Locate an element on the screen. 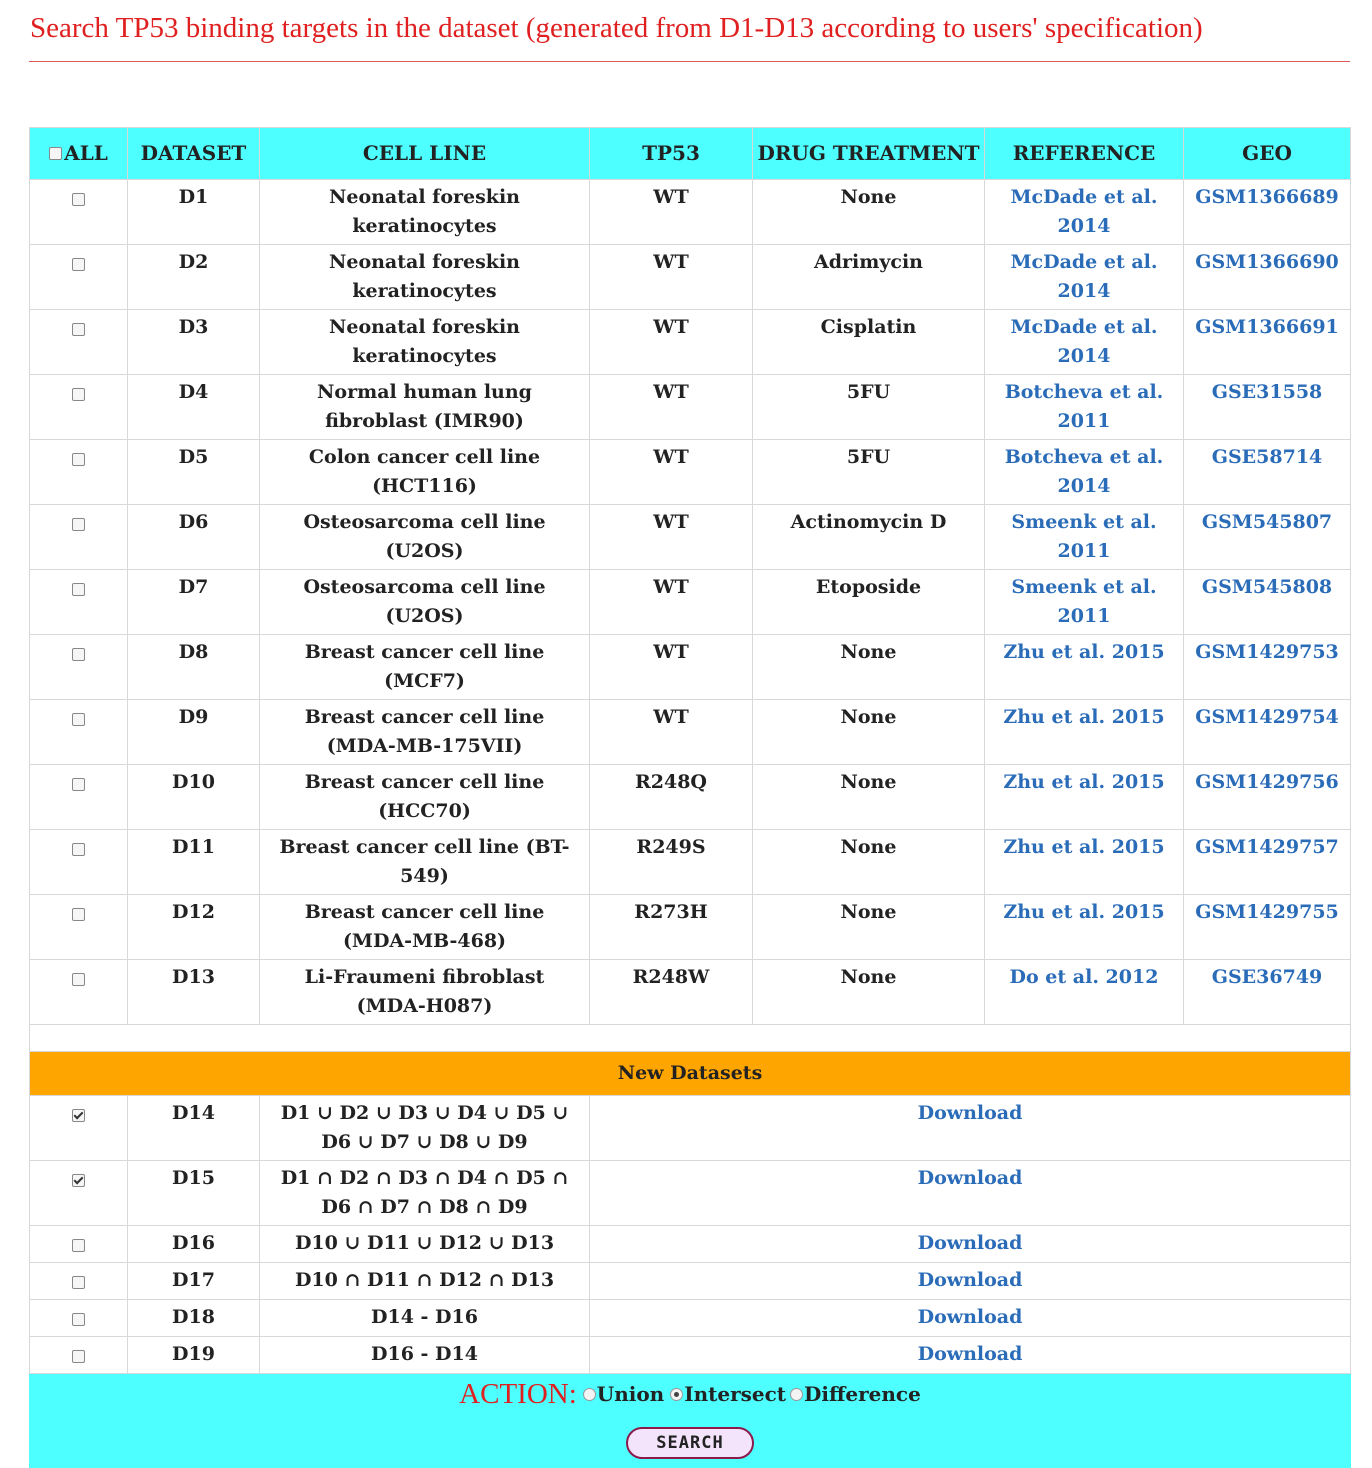 This screenshot has width=1372, height=1468. action-cell: ACTION: Union Intersect Difference is located at coordinates (690, 1396).